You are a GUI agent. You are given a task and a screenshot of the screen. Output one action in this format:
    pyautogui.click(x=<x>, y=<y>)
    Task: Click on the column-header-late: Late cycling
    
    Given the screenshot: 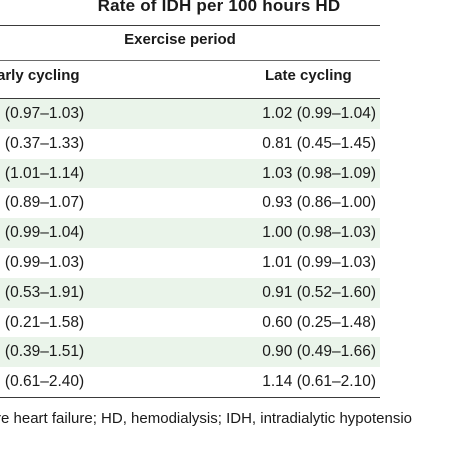 What is the action you would take?
    pyautogui.click(x=308, y=75)
    